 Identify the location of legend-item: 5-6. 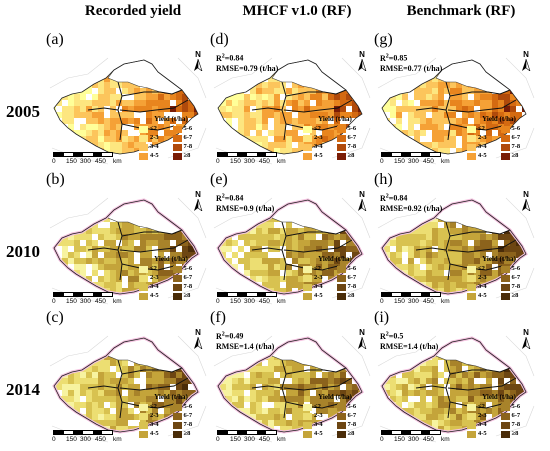
(352, 269).